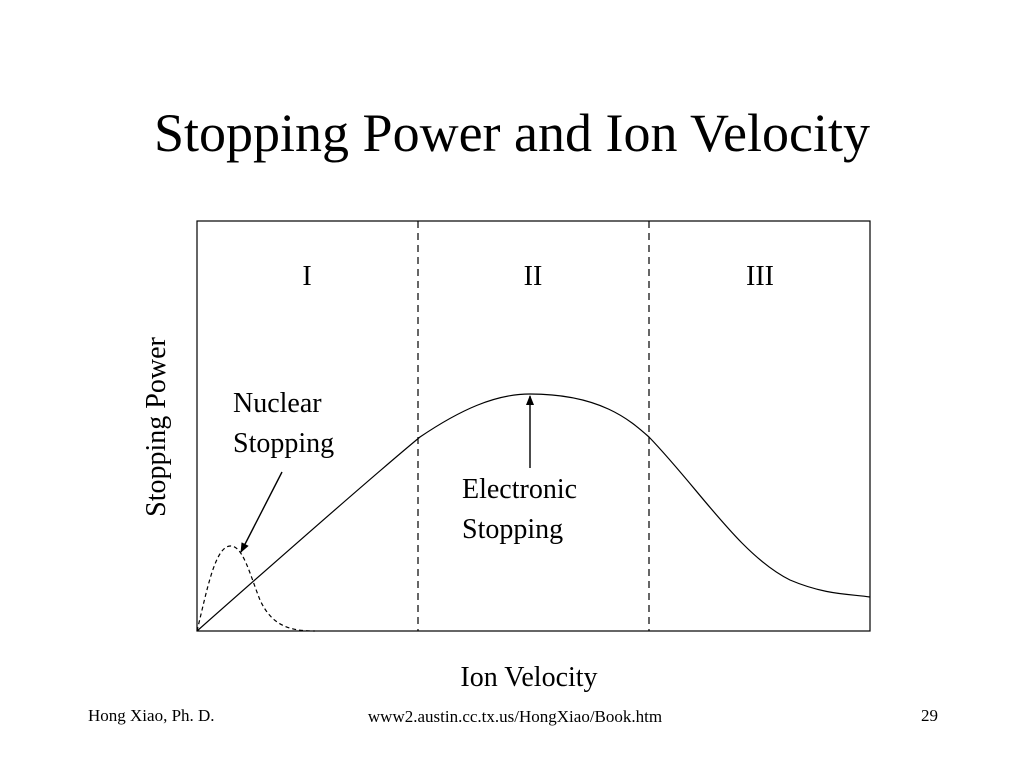  Describe the element at coordinates (929, 715) in the screenshot. I see `footer-page-number: 29` at that location.